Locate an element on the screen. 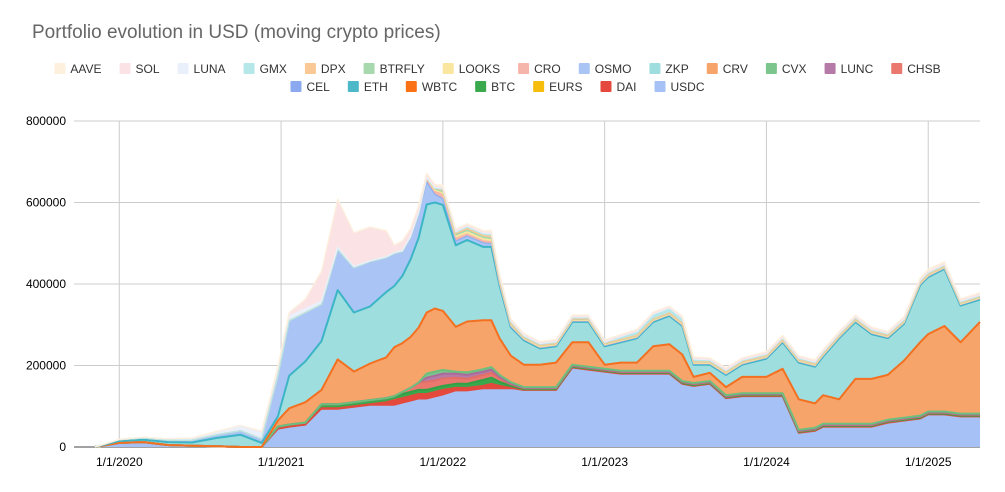 This screenshot has width=1005, height=492. legend-item-sol: SOL is located at coordinates (139, 69).